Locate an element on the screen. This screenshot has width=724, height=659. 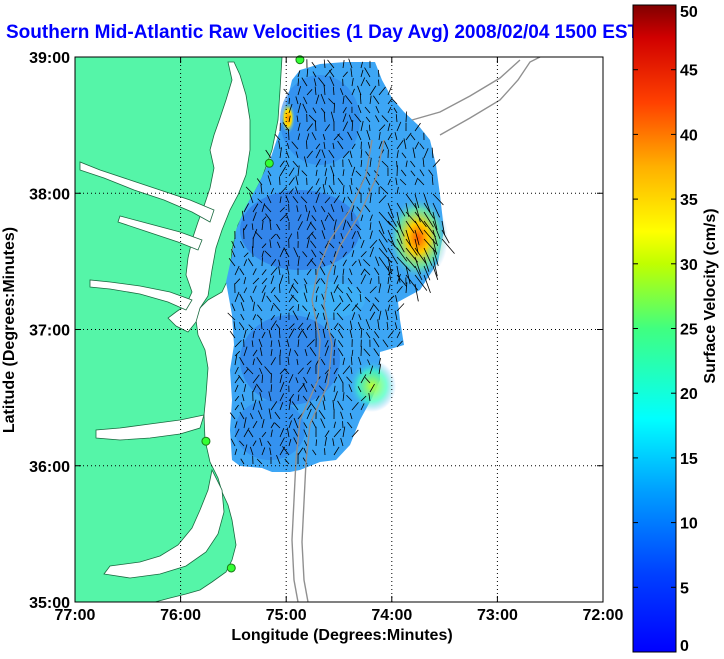
colorbar-tick-label: 25 is located at coordinates (689, 330).